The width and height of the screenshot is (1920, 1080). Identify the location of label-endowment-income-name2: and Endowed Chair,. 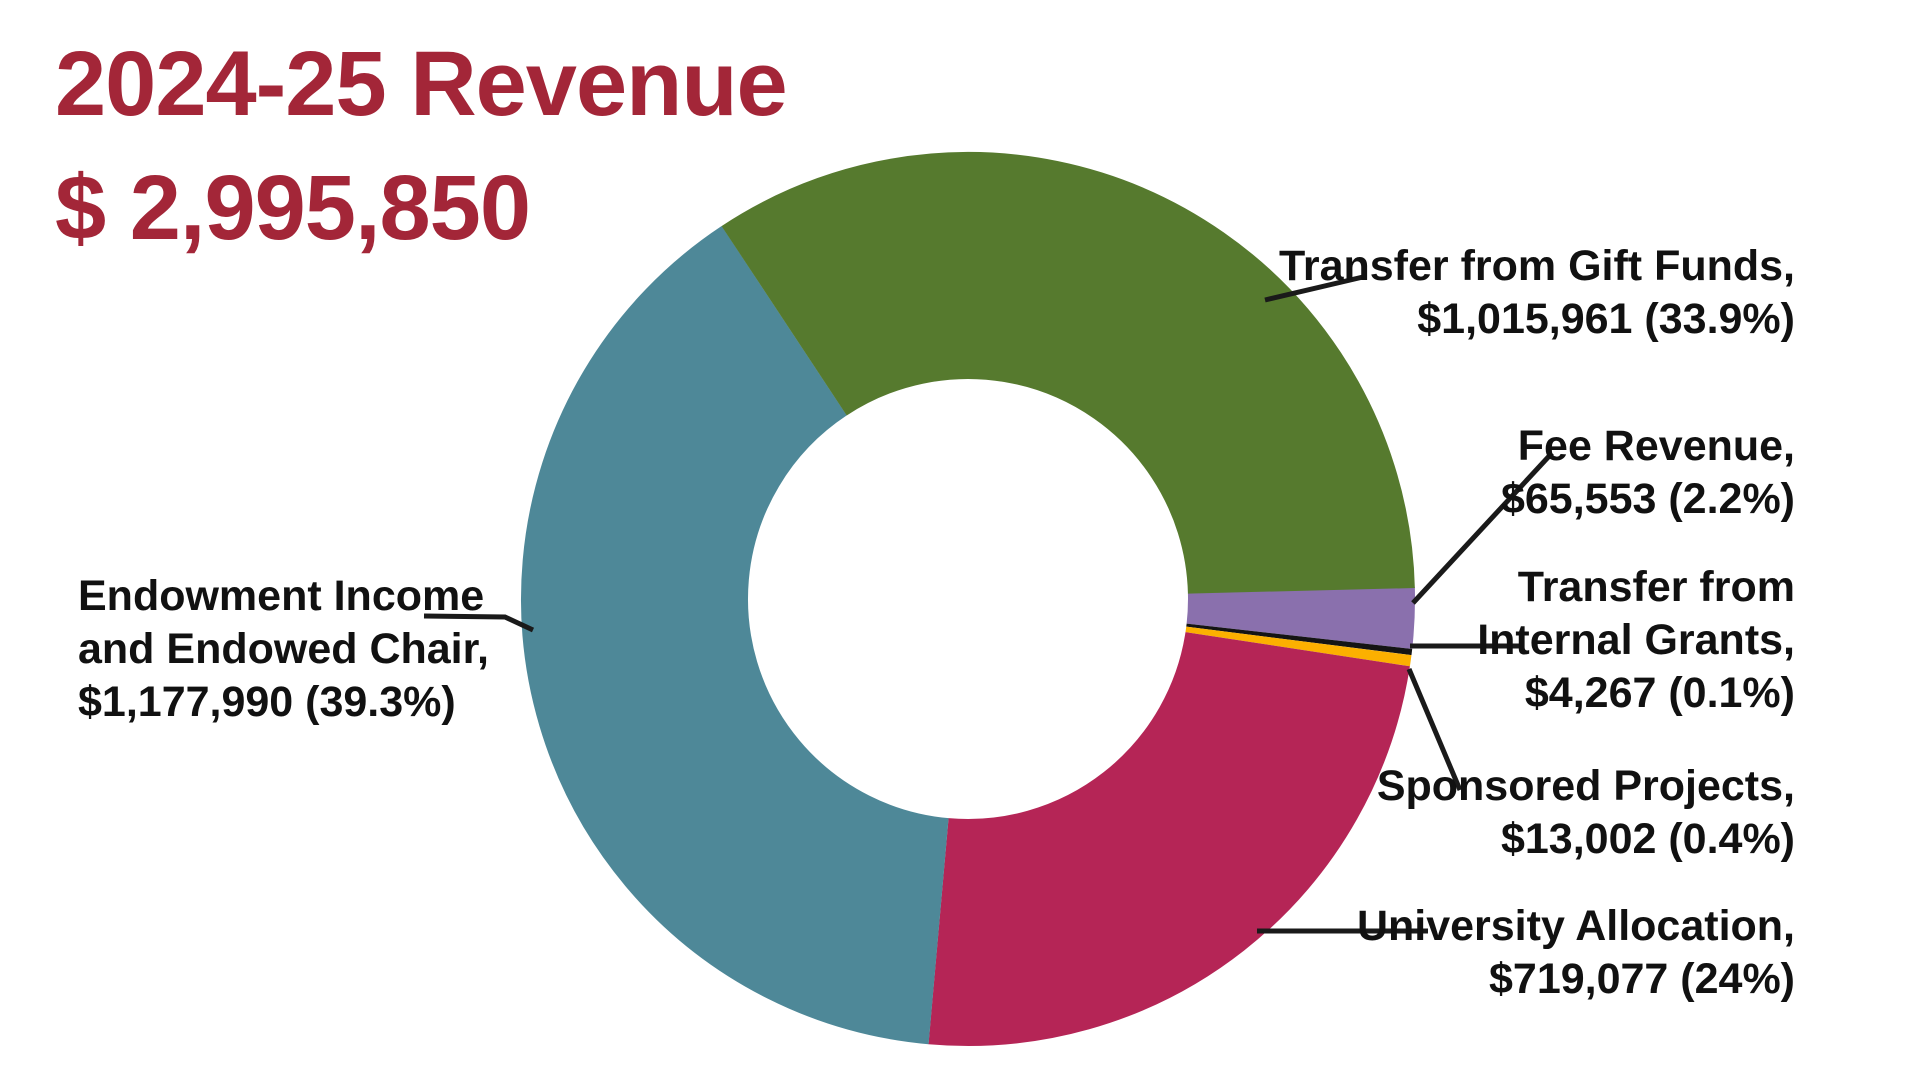
(283, 649).